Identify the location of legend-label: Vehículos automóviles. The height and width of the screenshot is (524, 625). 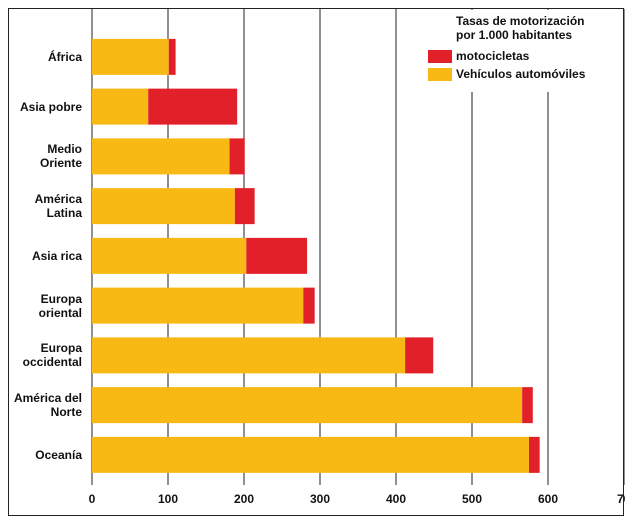
(521, 74).